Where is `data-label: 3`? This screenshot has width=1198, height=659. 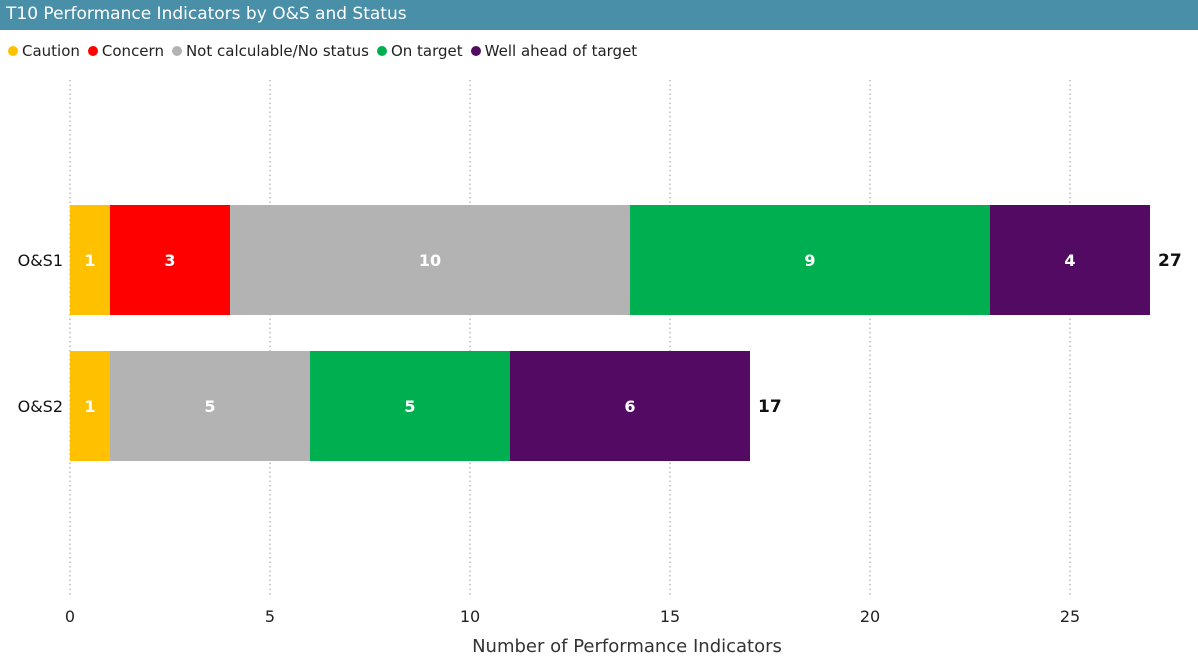
data-label: 3 is located at coordinates (169, 260).